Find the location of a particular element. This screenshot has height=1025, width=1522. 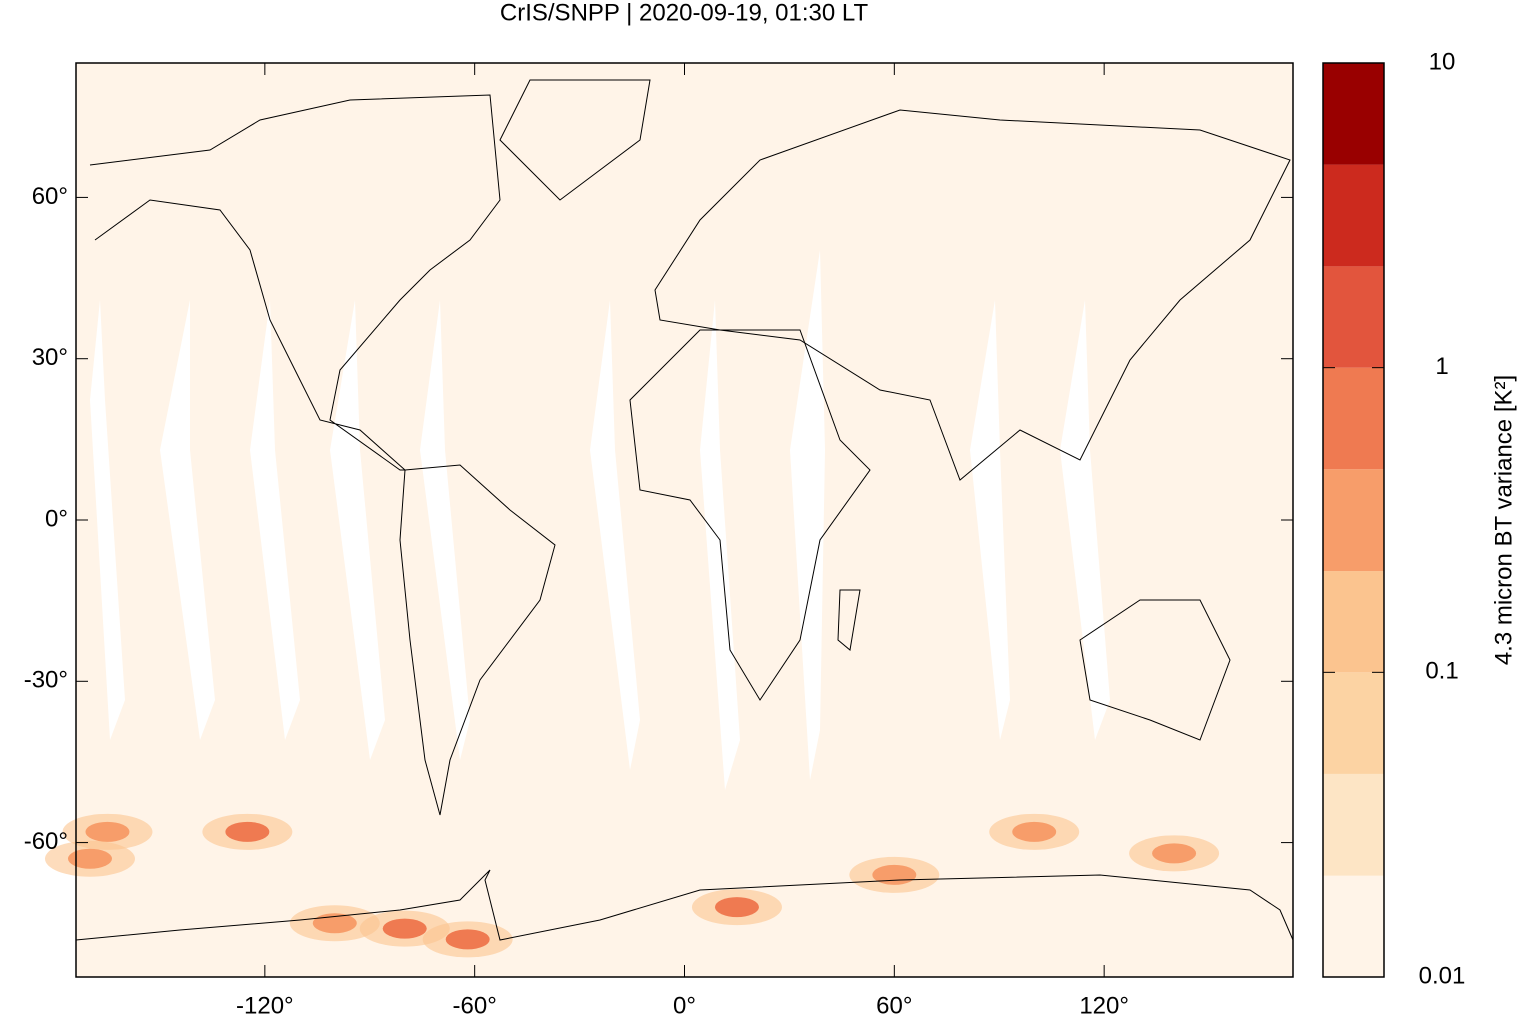

y-tick-label: 0° is located at coordinates (56, 518).